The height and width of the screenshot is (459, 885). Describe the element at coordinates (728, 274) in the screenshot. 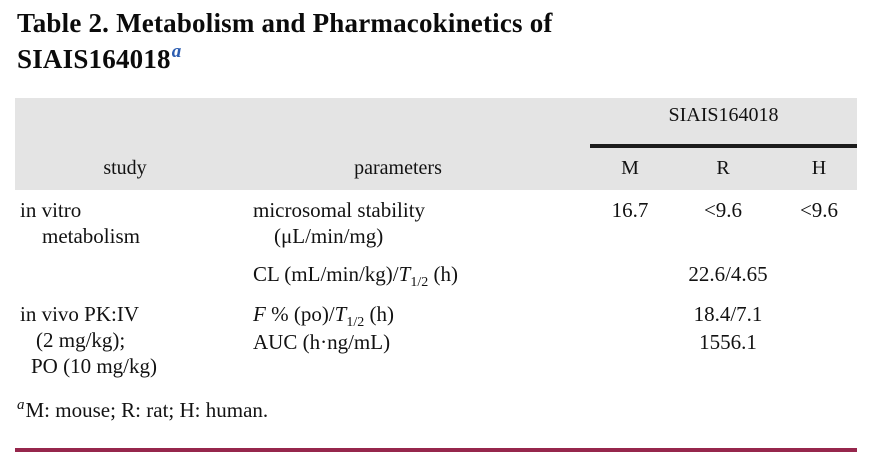

I see `value-cell-merged: 22.6/4.65` at that location.